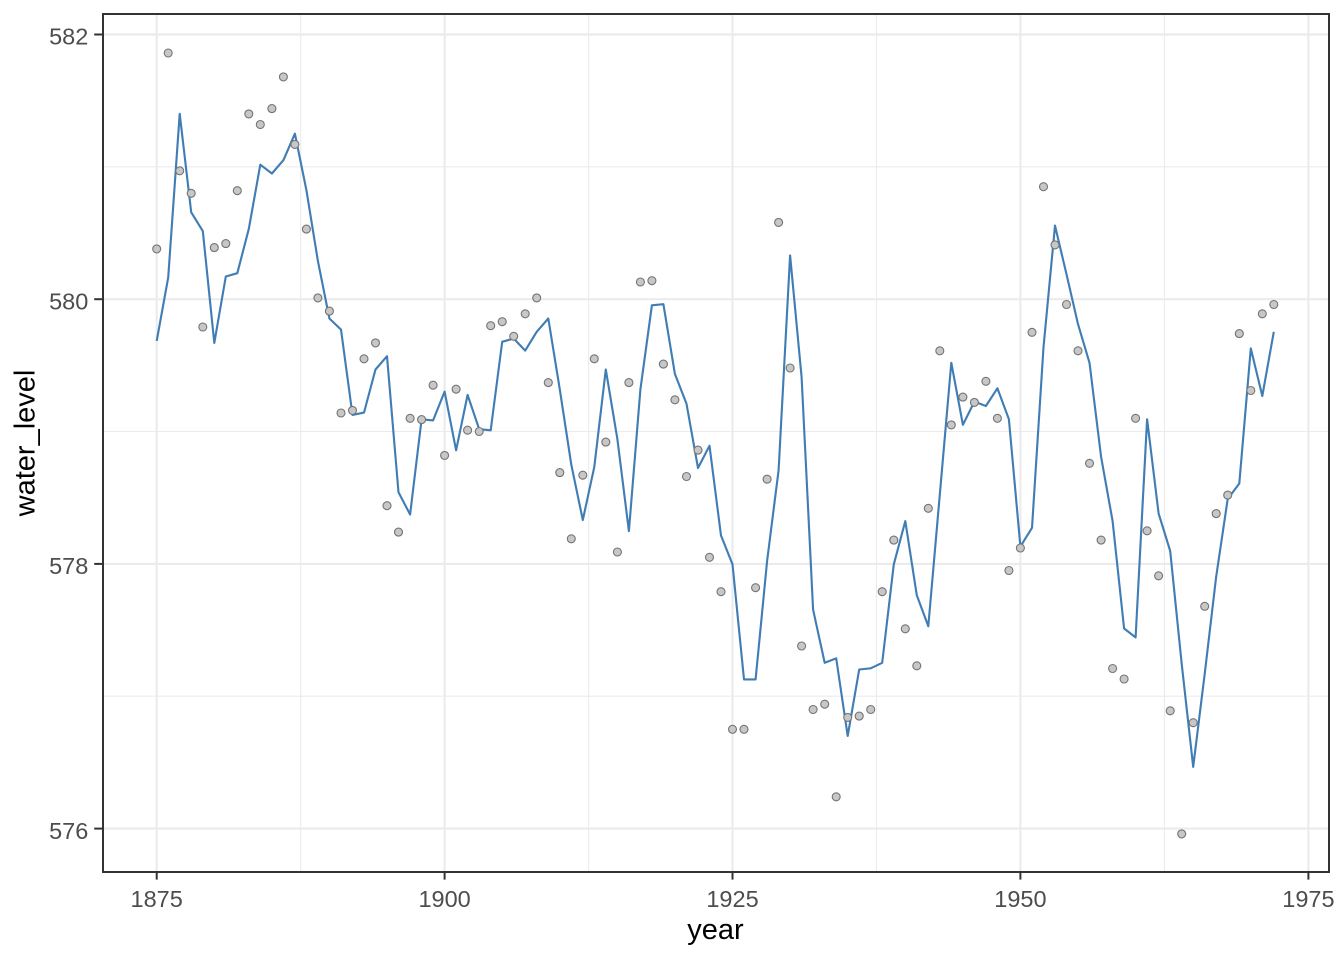  What do you see at coordinates (26, 444) in the screenshot?
I see `svg-text: water_level` at bounding box center [26, 444].